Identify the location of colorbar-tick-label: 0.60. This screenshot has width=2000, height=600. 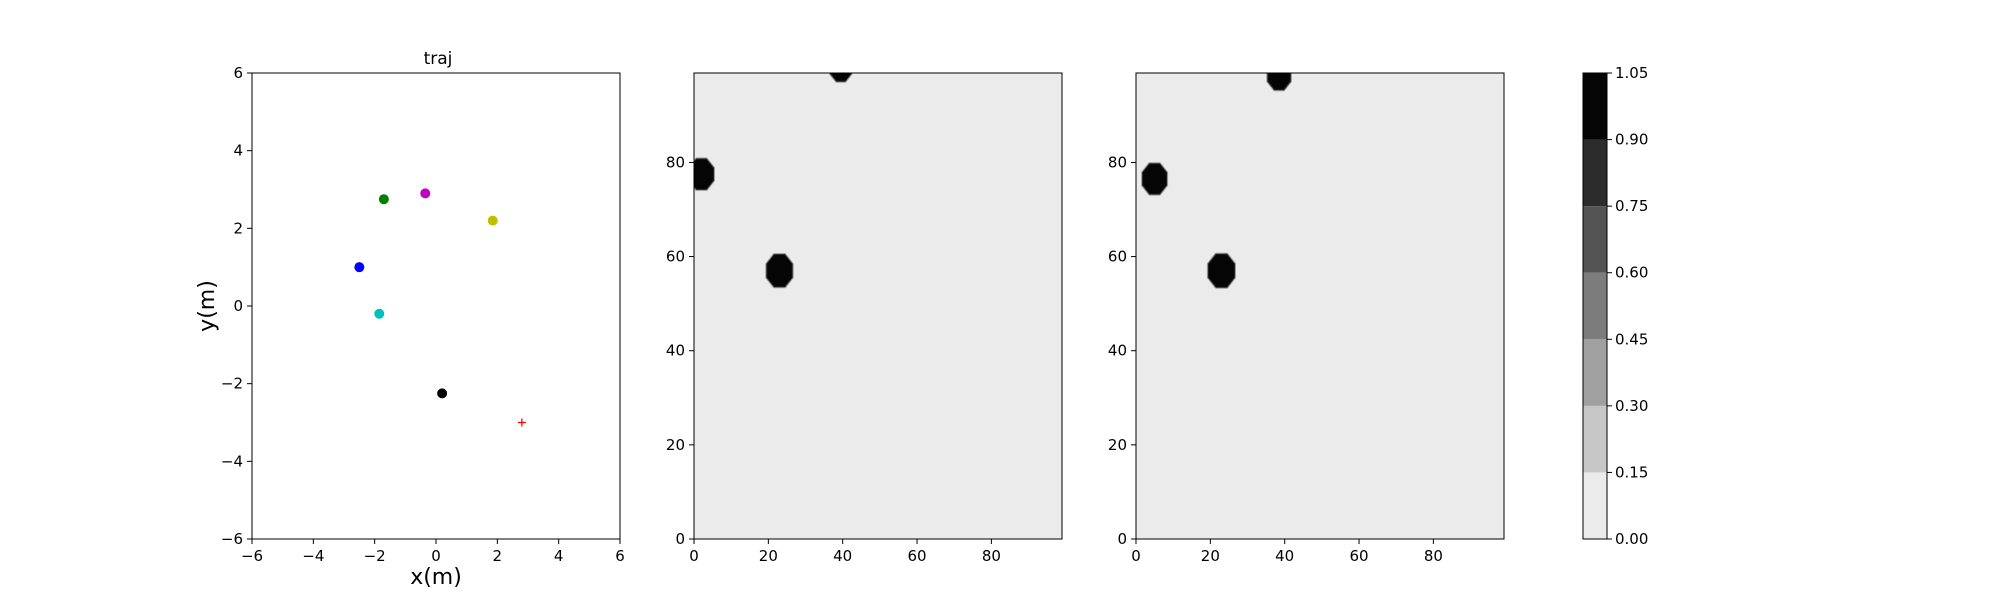
(1631, 273).